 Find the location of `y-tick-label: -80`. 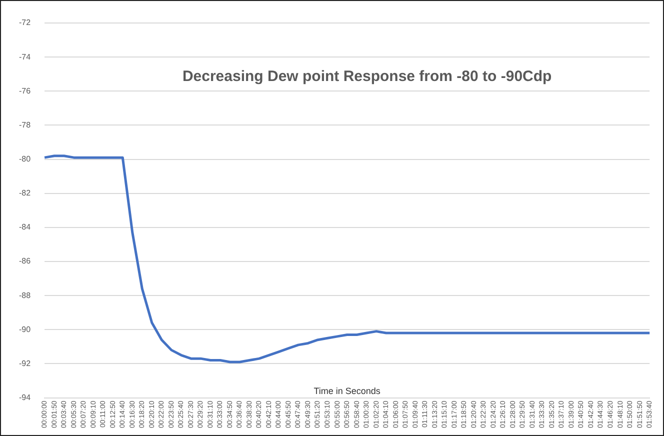

y-tick-label: -80 is located at coordinates (25, 159).